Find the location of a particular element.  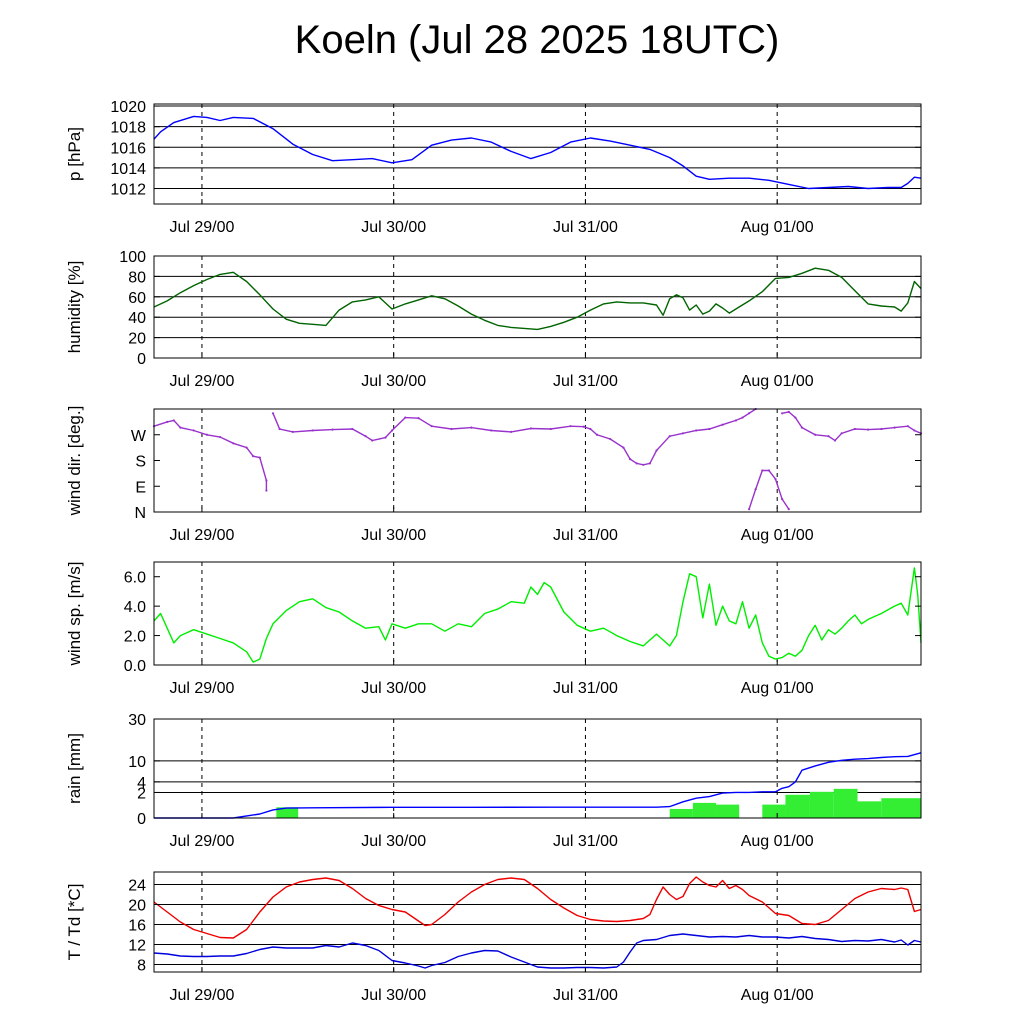

y-tick-label: 6.0 is located at coordinates (135, 578).